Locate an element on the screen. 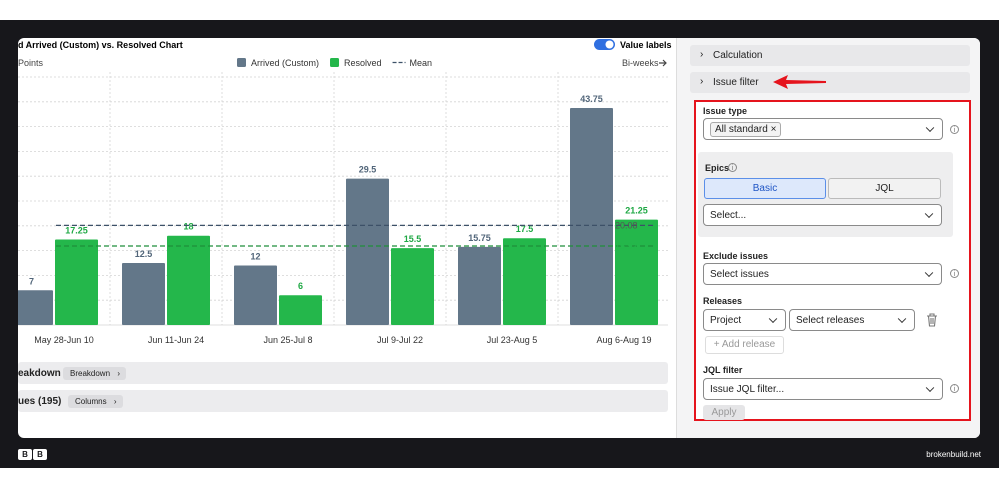  tab-active: Basic is located at coordinates (765, 188).